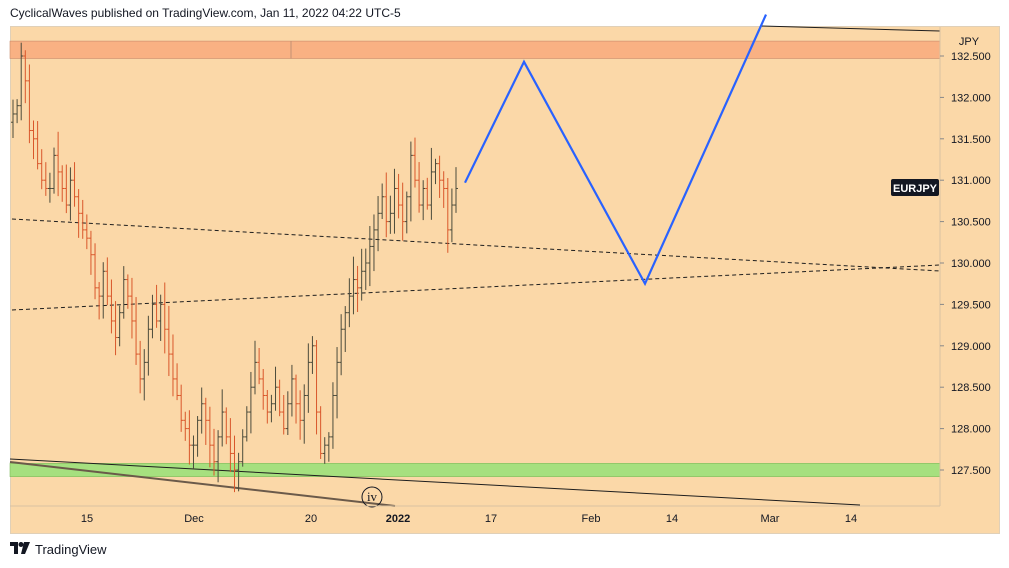  Describe the element at coordinates (202, 484) in the screenshot. I see `solid-trendline-lower` at that location.